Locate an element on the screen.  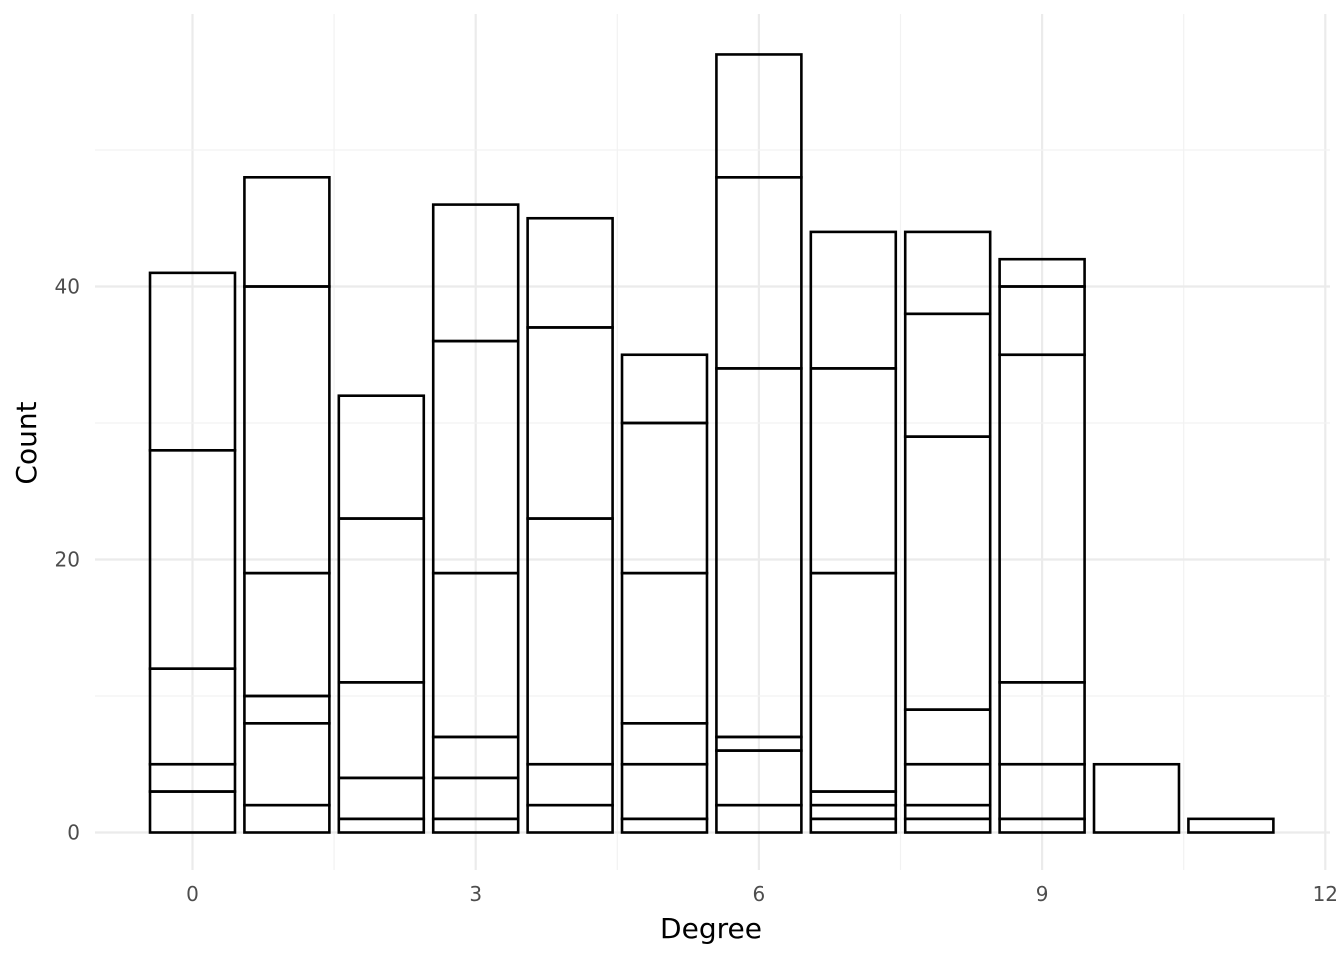
x-tick-label: 9 is located at coordinates (1042, 894).